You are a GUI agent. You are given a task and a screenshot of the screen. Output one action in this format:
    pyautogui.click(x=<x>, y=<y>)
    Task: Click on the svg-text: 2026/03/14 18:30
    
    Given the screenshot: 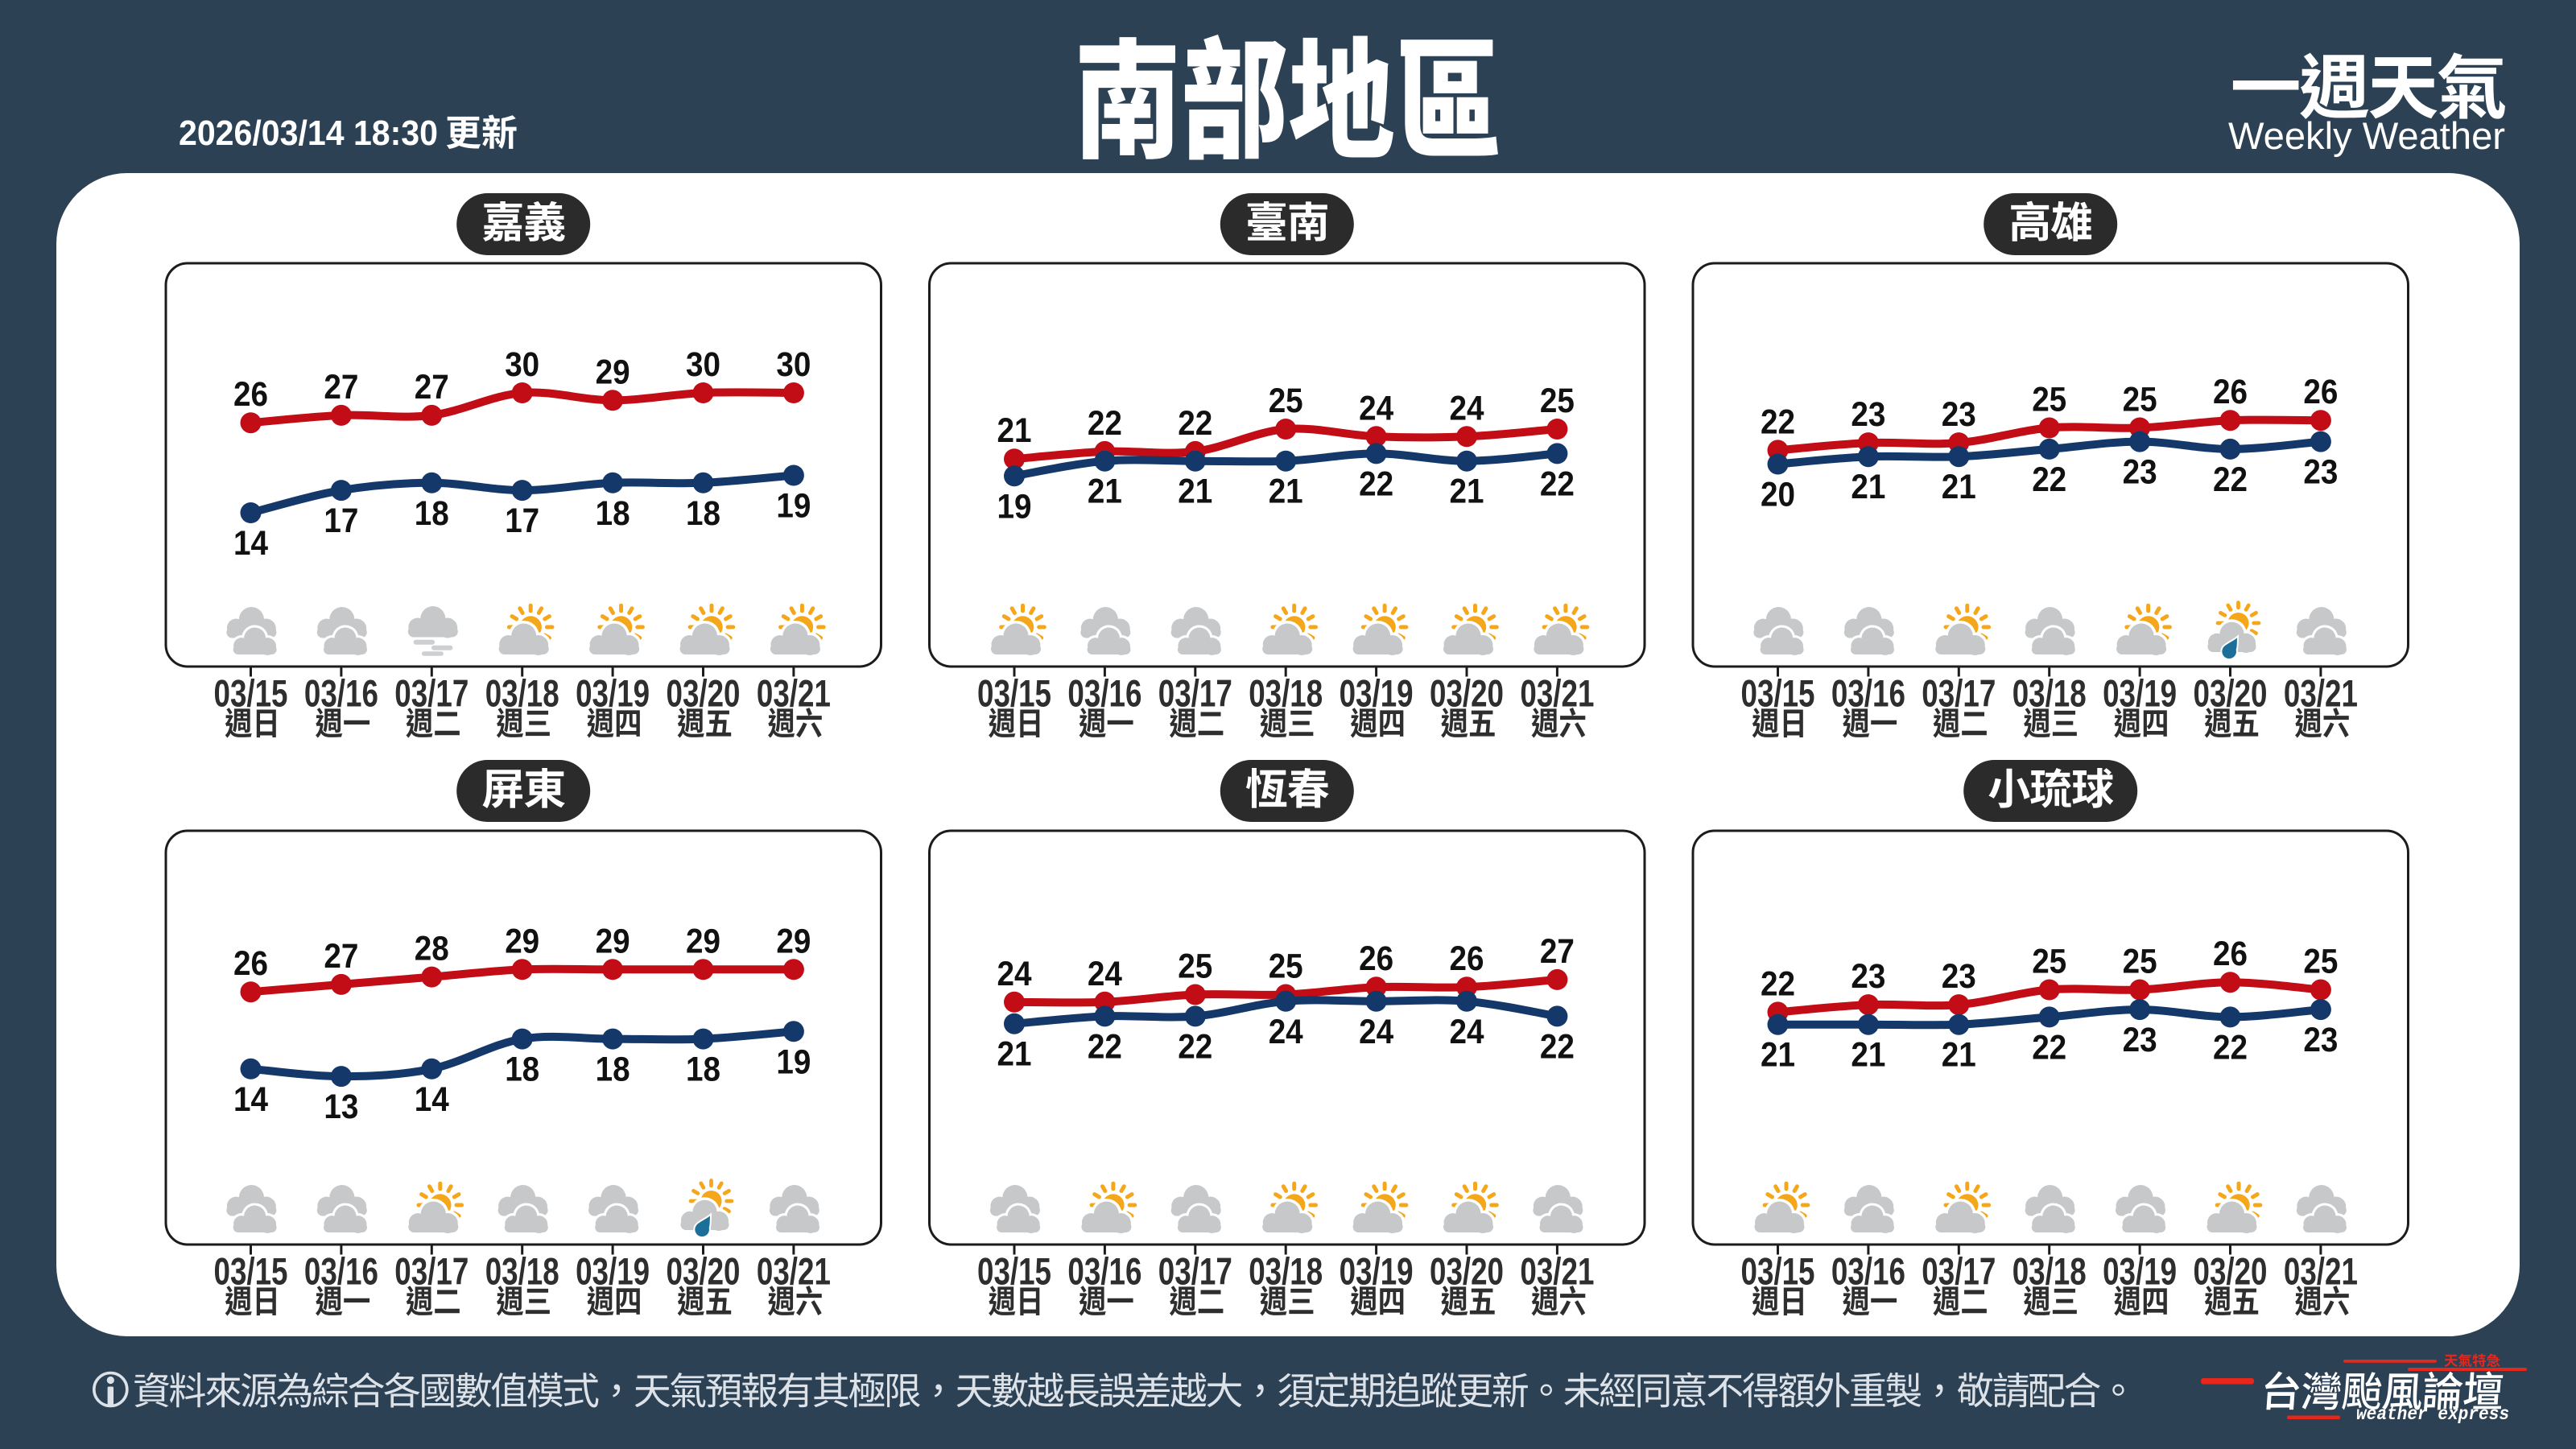 What is the action you would take?
    pyautogui.click(x=308, y=133)
    